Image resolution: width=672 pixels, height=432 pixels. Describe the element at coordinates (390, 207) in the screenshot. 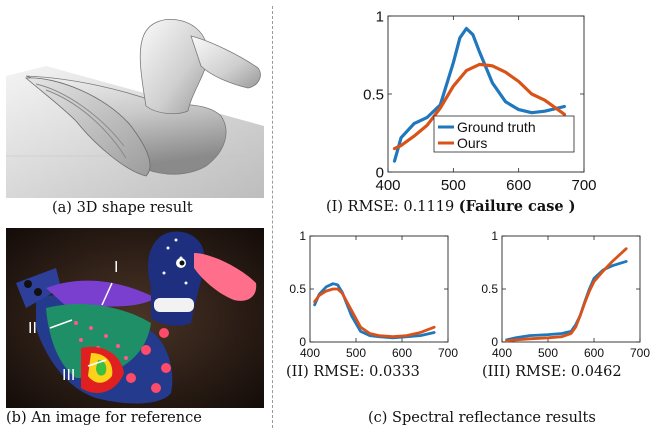

I see `caption-I-rmse: (I) RMSE: 0.1119` at that location.